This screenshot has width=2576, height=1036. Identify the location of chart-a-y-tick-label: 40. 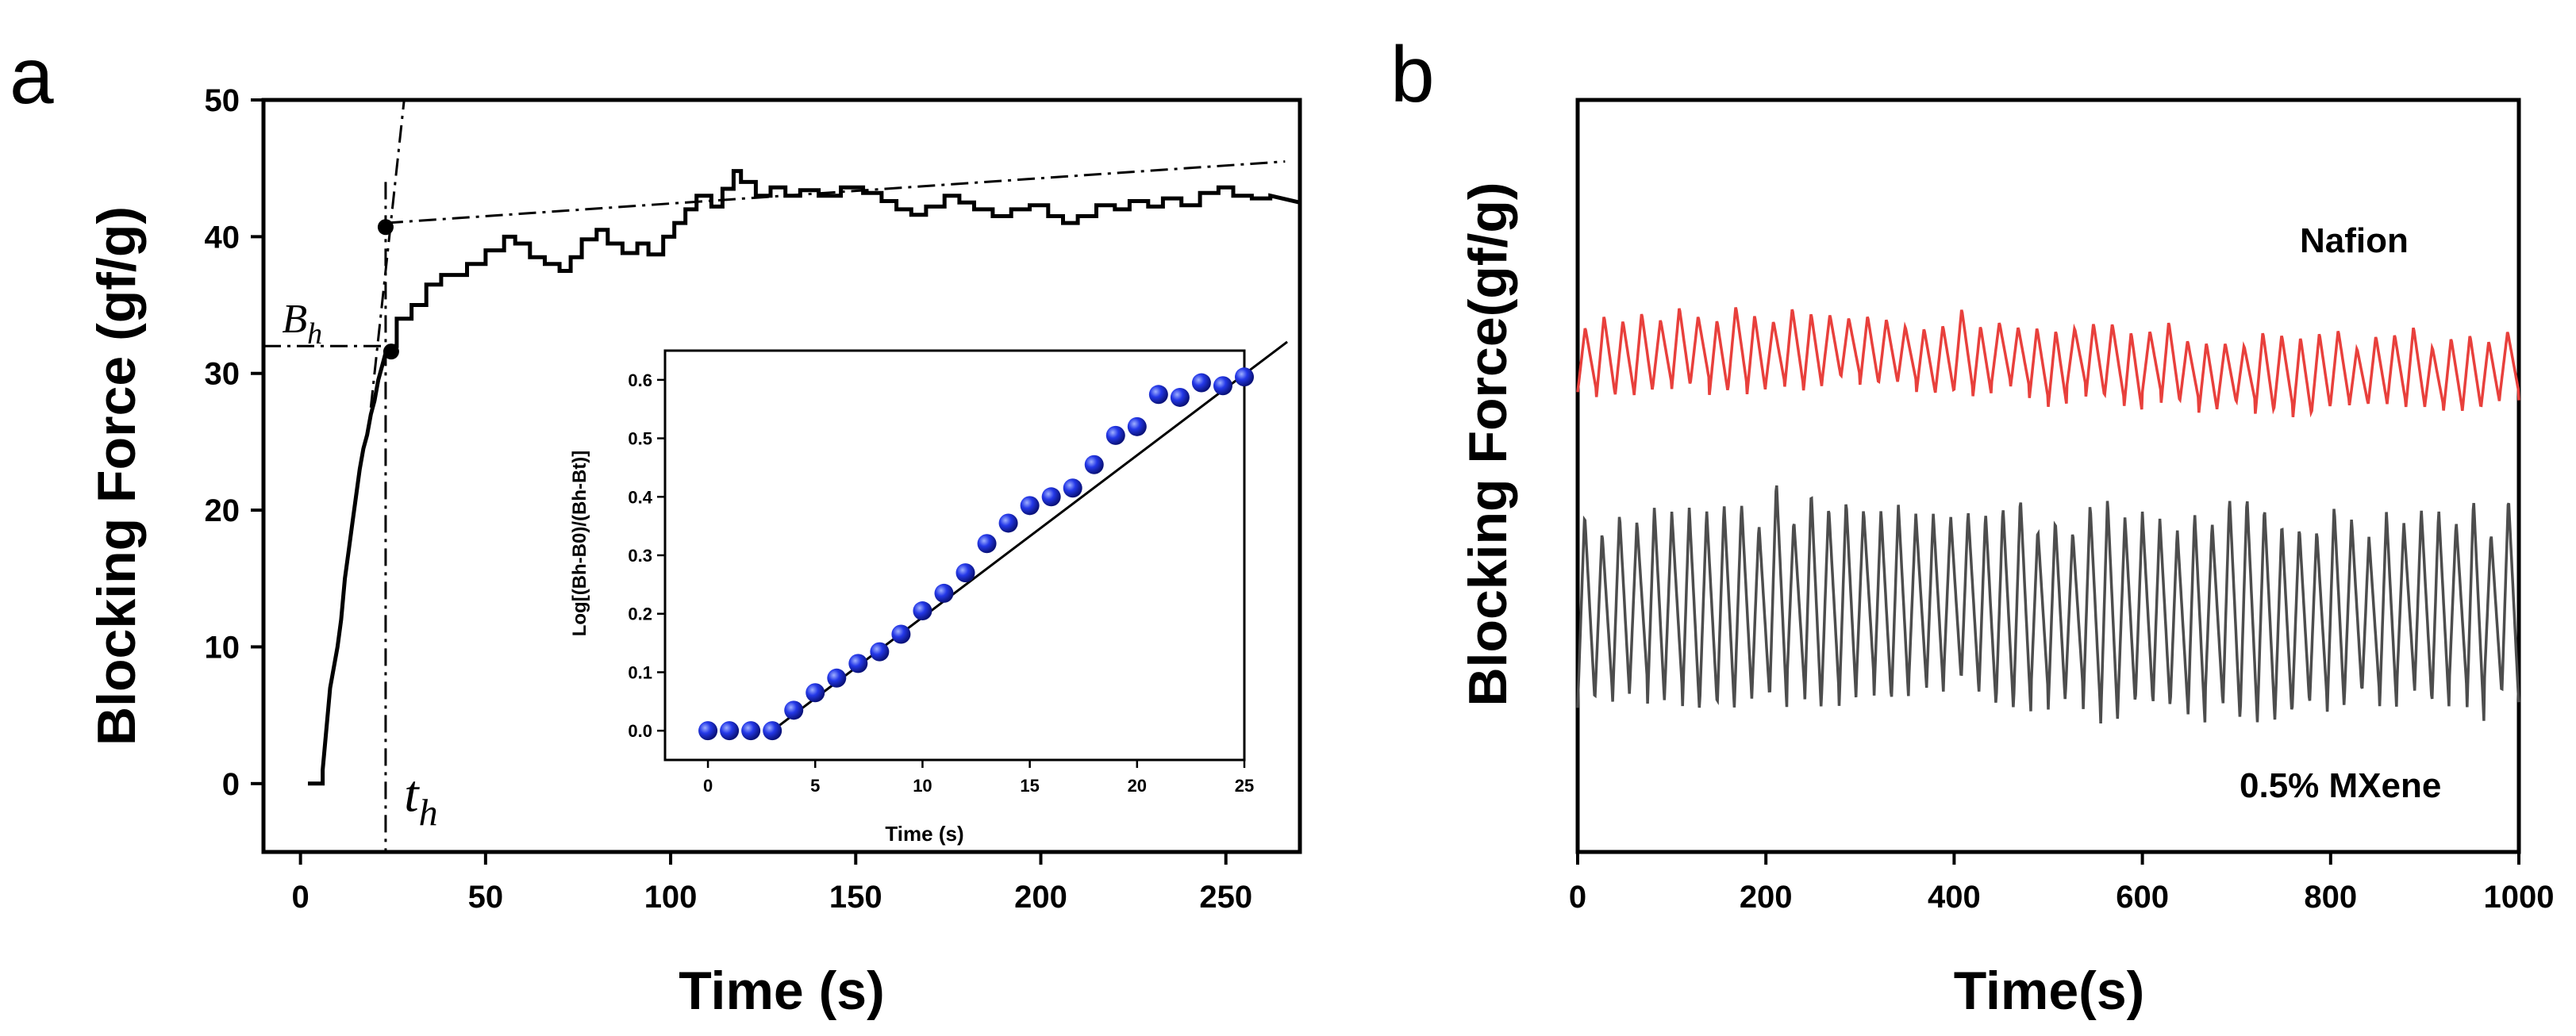
(222, 237).